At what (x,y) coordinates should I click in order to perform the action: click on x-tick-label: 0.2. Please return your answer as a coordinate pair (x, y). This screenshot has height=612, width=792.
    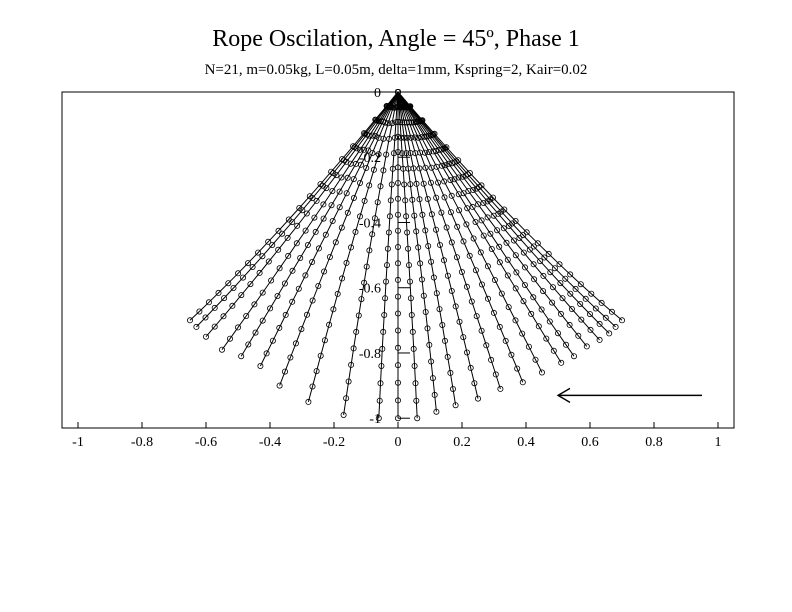
    Looking at the image, I should click on (462, 442).